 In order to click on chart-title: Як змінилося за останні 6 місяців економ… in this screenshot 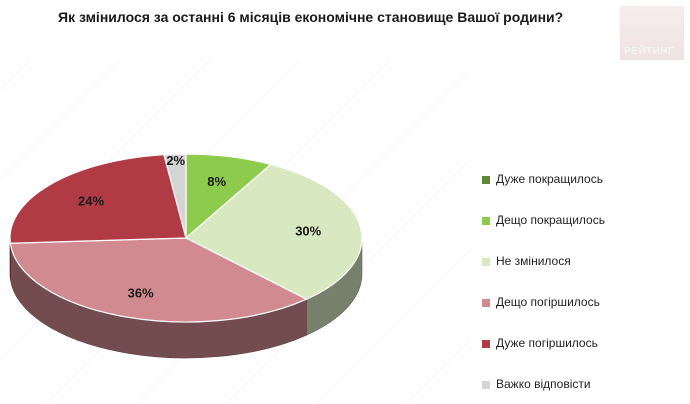, I will do `click(311, 17)`.